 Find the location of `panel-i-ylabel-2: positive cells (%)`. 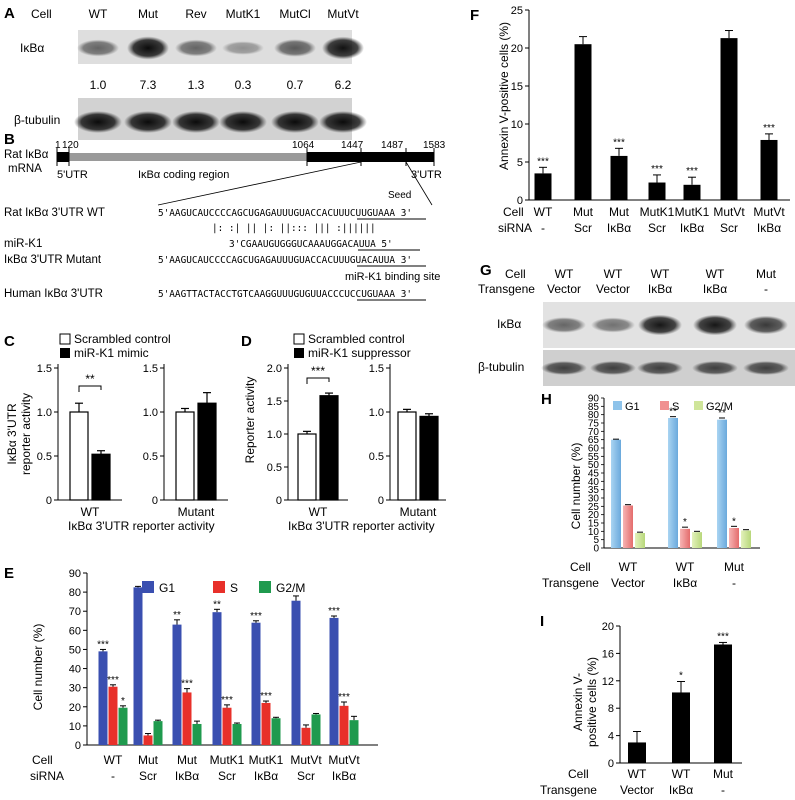

panel-i-ylabel-2: positive cells (%) is located at coordinates (592, 702).